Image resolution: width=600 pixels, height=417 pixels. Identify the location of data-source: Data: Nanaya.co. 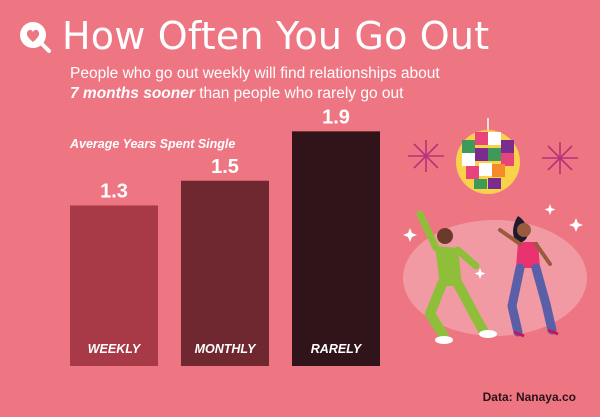
(529, 397).